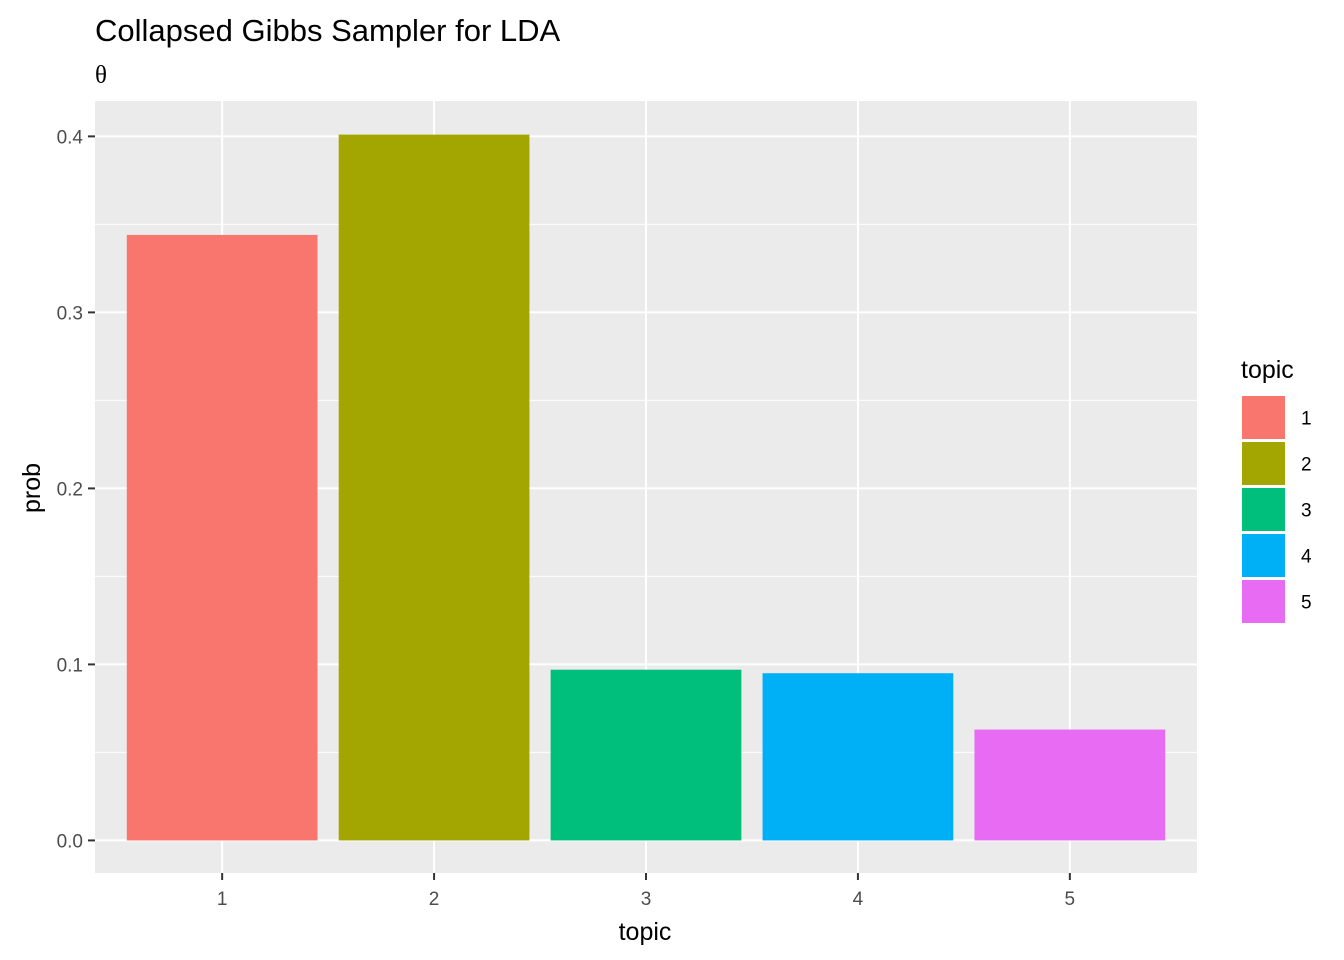 The image size is (1344, 960). I want to click on legend-label-1: 1, so click(1306, 419).